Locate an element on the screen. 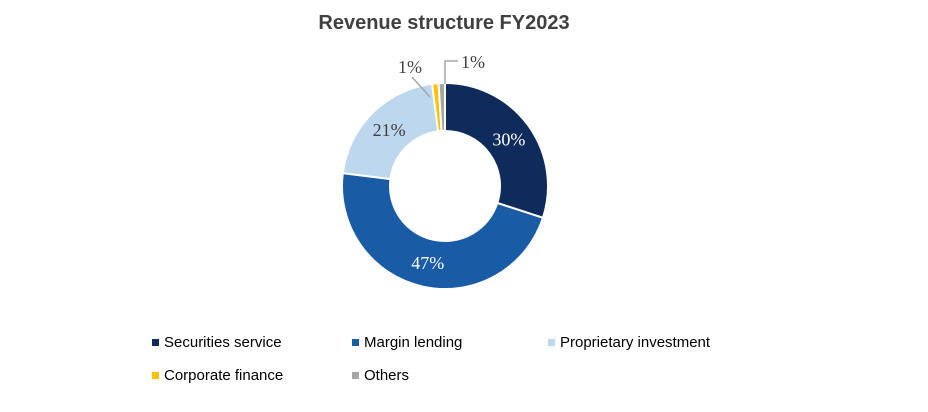 This screenshot has width=928, height=412. legend-label: Others is located at coordinates (387, 375).